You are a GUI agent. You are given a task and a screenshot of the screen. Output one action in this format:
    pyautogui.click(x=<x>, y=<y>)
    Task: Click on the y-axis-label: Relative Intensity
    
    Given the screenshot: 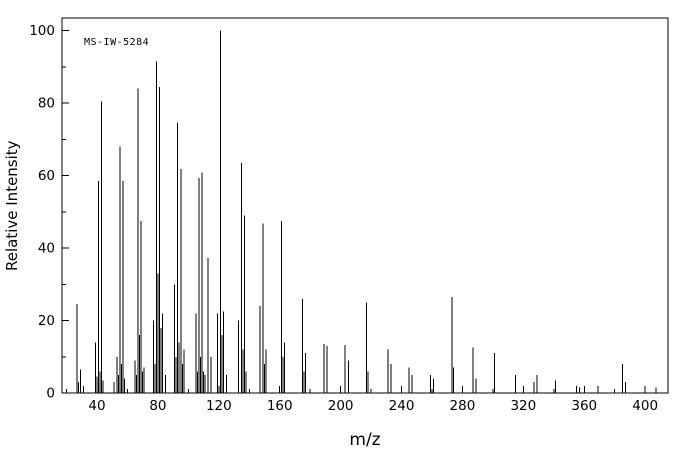 What is the action you would take?
    pyautogui.click(x=12, y=205)
    